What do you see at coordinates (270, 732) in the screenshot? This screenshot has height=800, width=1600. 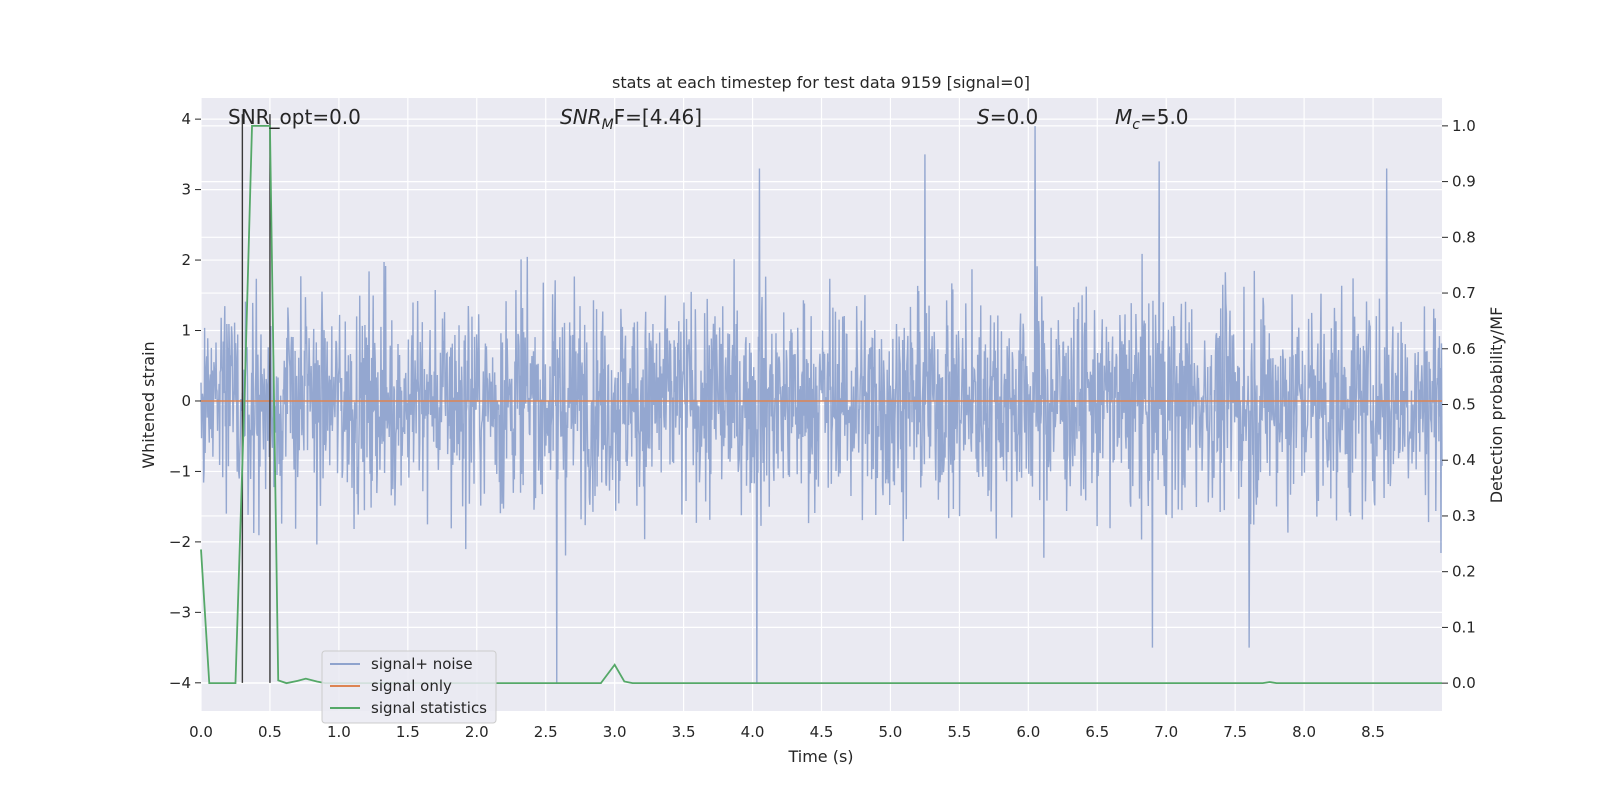 I see `x-tick-label: 0.5` at bounding box center [270, 732].